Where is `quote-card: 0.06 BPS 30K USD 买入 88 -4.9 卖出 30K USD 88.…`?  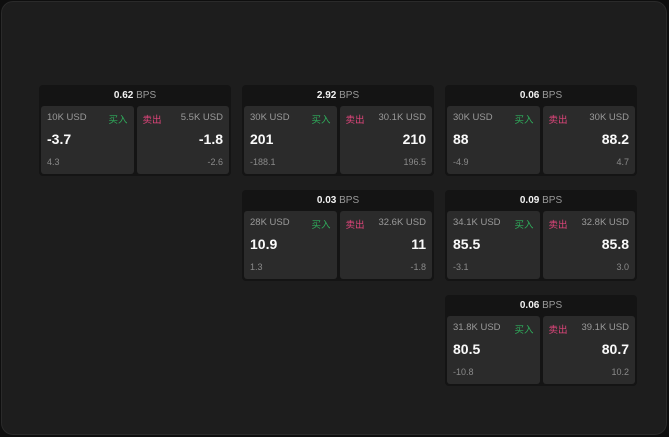
quote-card: 0.06 BPS 30K USD 买入 88 -4.9 卖出 30K USD 88.… is located at coordinates (541, 130).